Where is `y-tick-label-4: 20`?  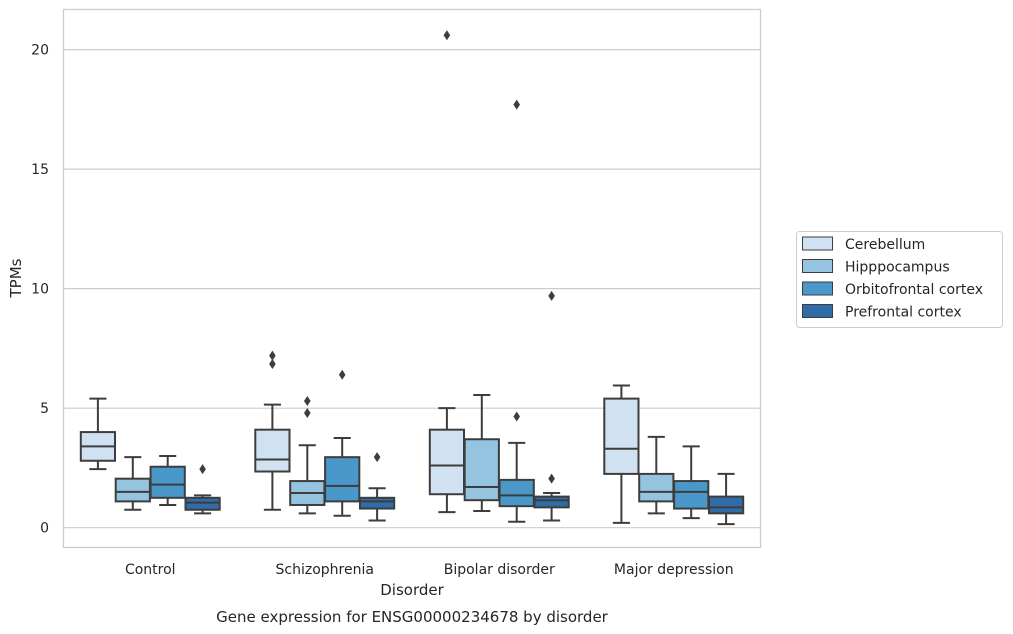 y-tick-label-4: 20 is located at coordinates (40, 51).